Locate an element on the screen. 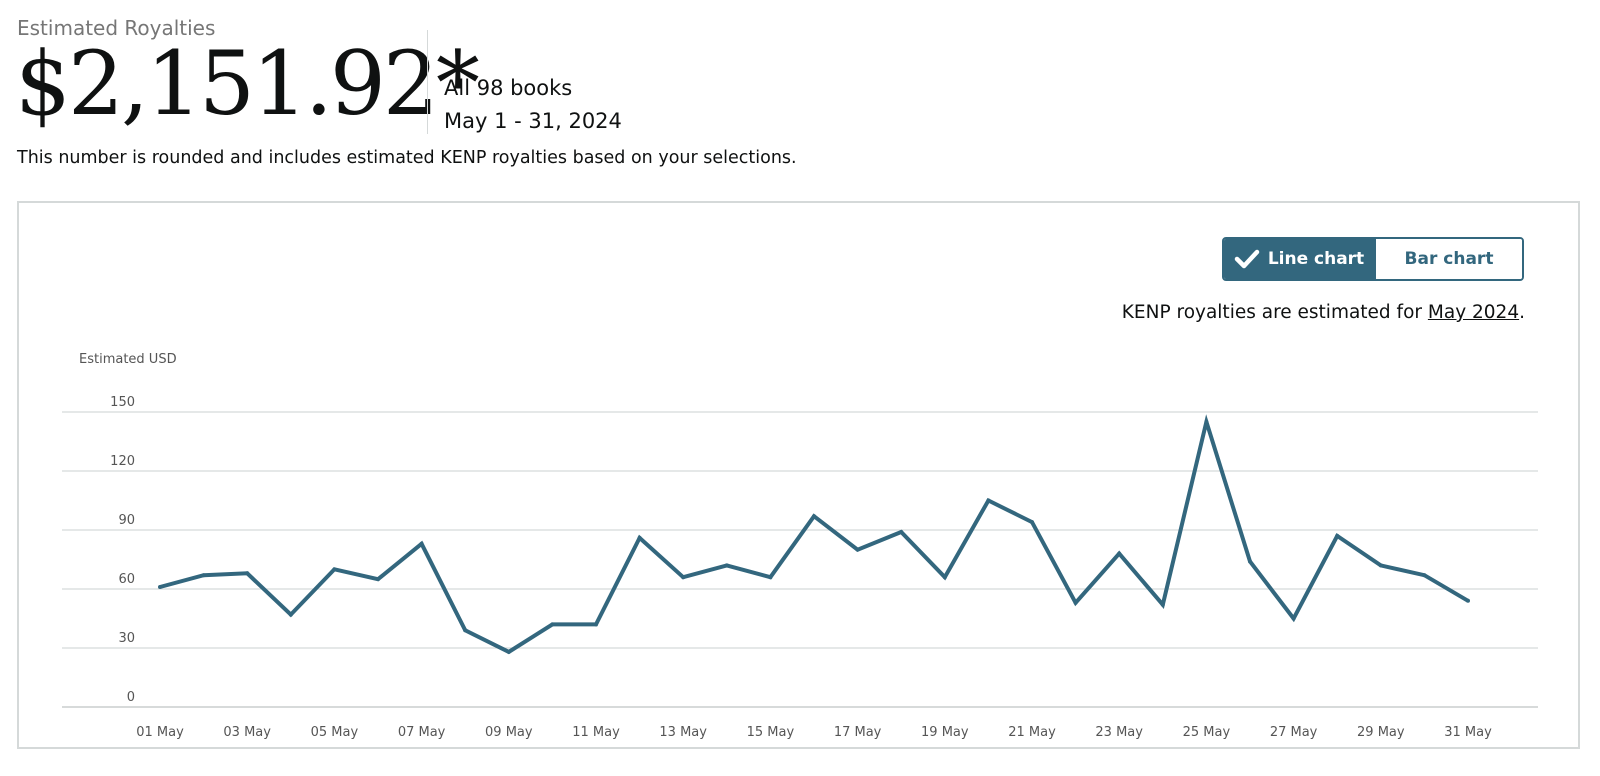 The image size is (1600, 776). x-tick-label: 09 May is located at coordinates (509, 732).